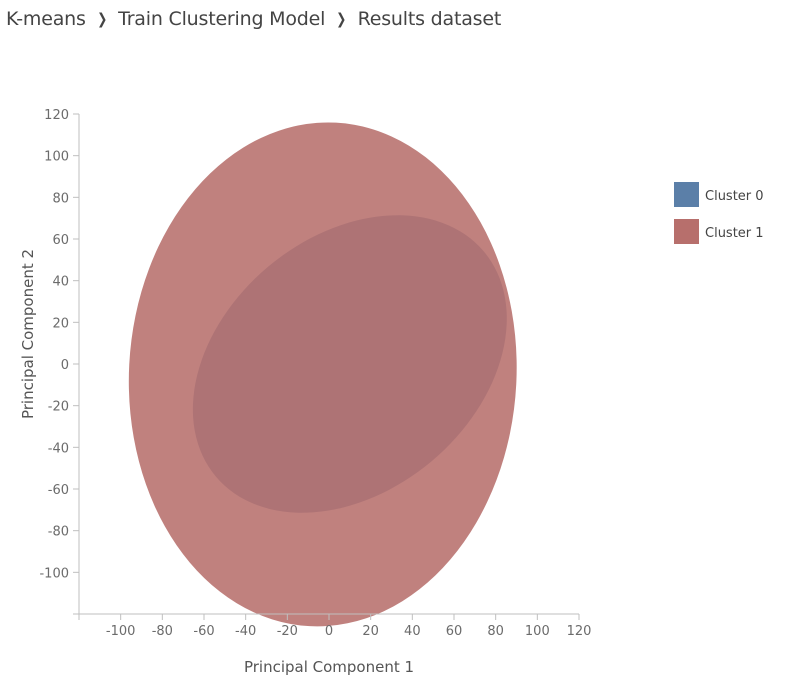 The image size is (785, 694). Describe the element at coordinates (429, 19) in the screenshot. I see `breadcrumb-item-results-dataset: Results dataset` at that location.